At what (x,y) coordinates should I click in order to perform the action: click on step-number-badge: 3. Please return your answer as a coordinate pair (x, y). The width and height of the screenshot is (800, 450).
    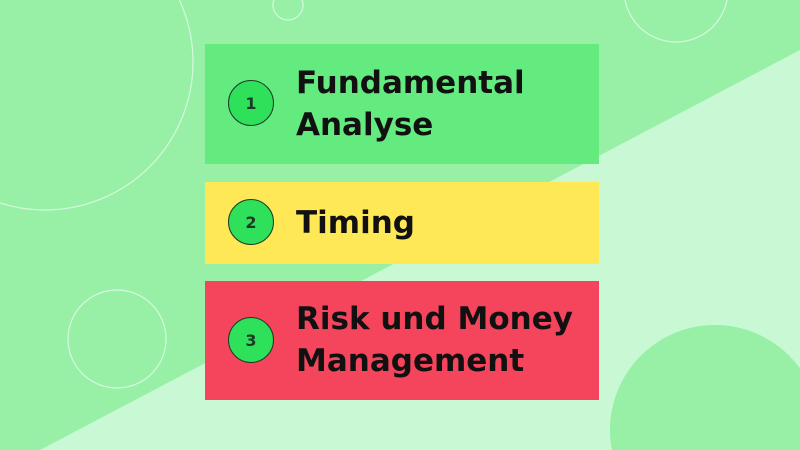
    Looking at the image, I should click on (251, 340).